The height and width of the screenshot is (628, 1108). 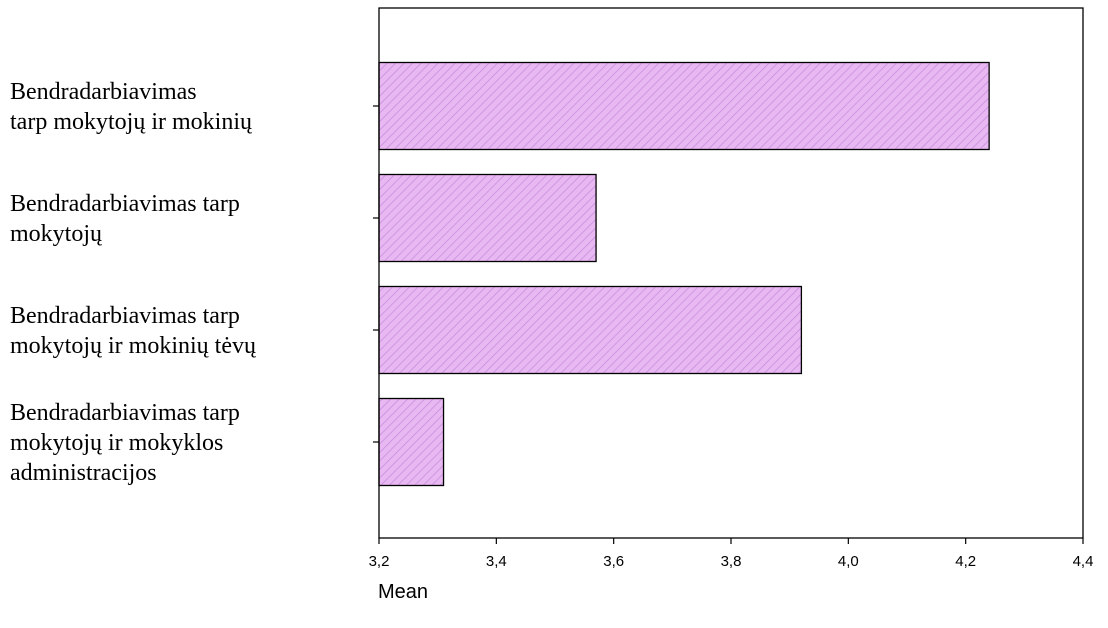 What do you see at coordinates (496, 561) in the screenshot?
I see `x-tick-label: 3,4` at bounding box center [496, 561].